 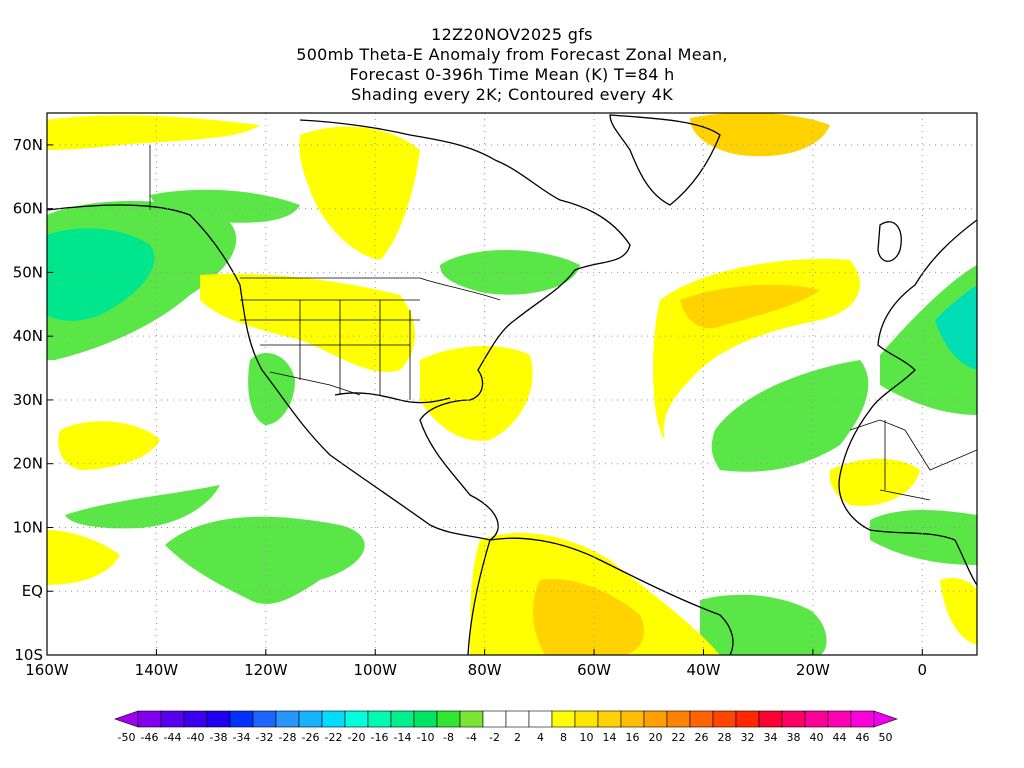 What do you see at coordinates (330, 349) in the screenshot?
I see `us-states` at bounding box center [330, 349].